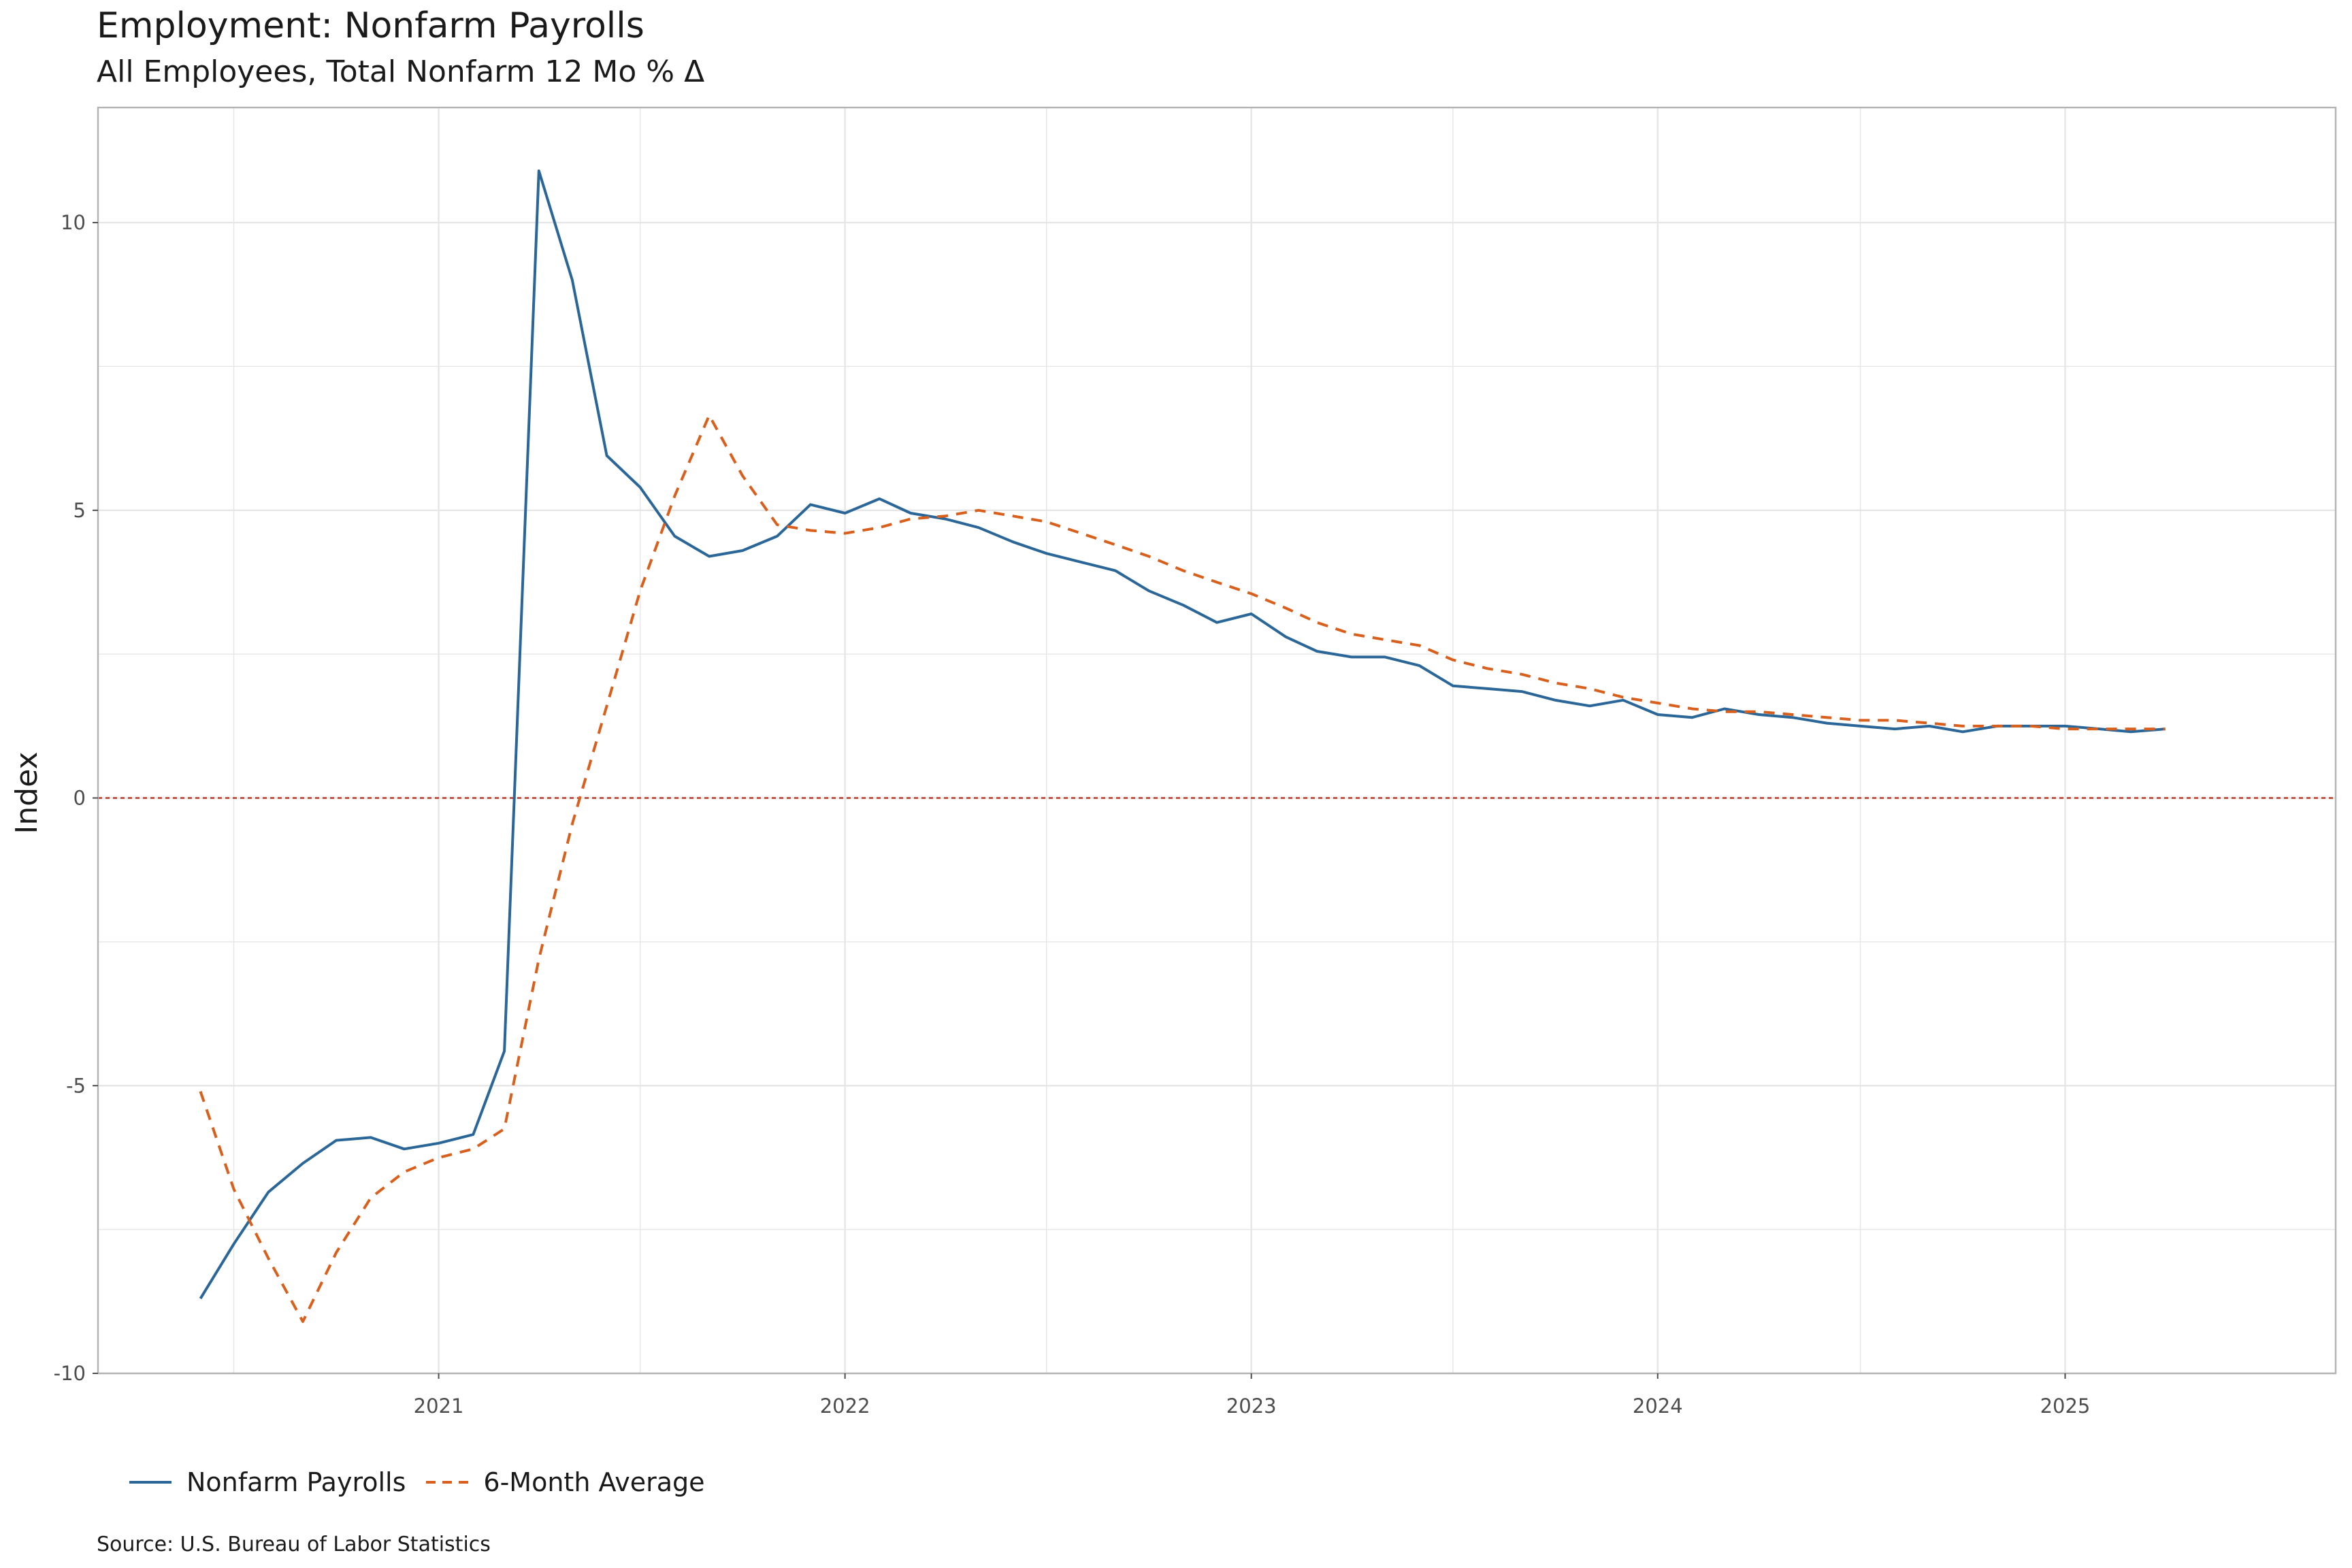 Image resolution: width=2352 pixels, height=1568 pixels. Describe the element at coordinates (76, 1085) in the screenshot. I see `y-tick-label: -5` at that location.